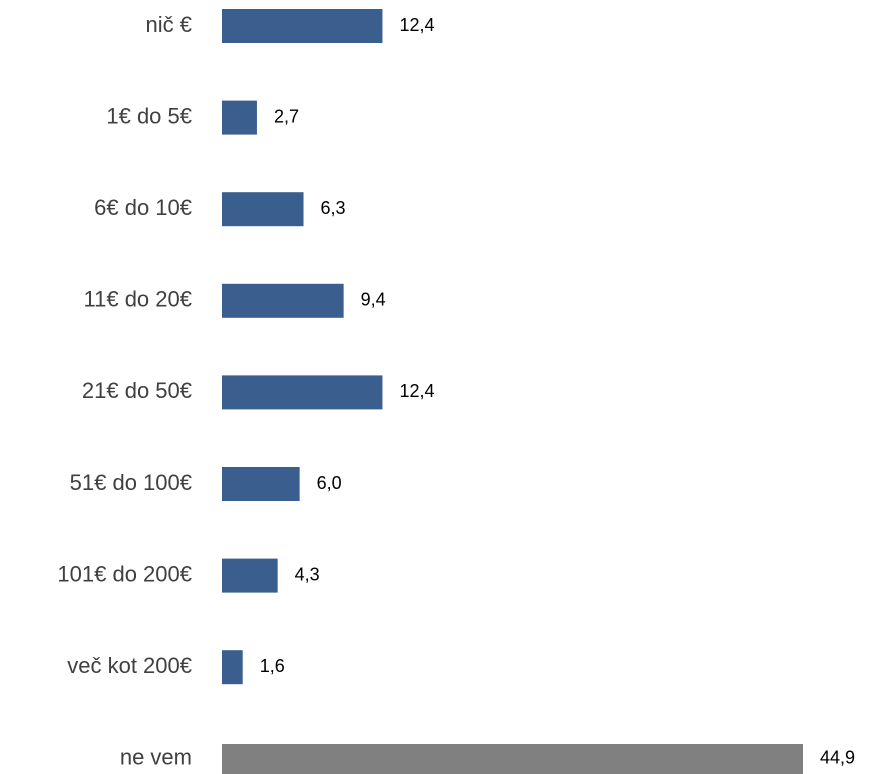 This screenshot has height=774, width=870. What do you see at coordinates (272, 666) in the screenshot?
I see `value-label: 1,6` at bounding box center [272, 666].